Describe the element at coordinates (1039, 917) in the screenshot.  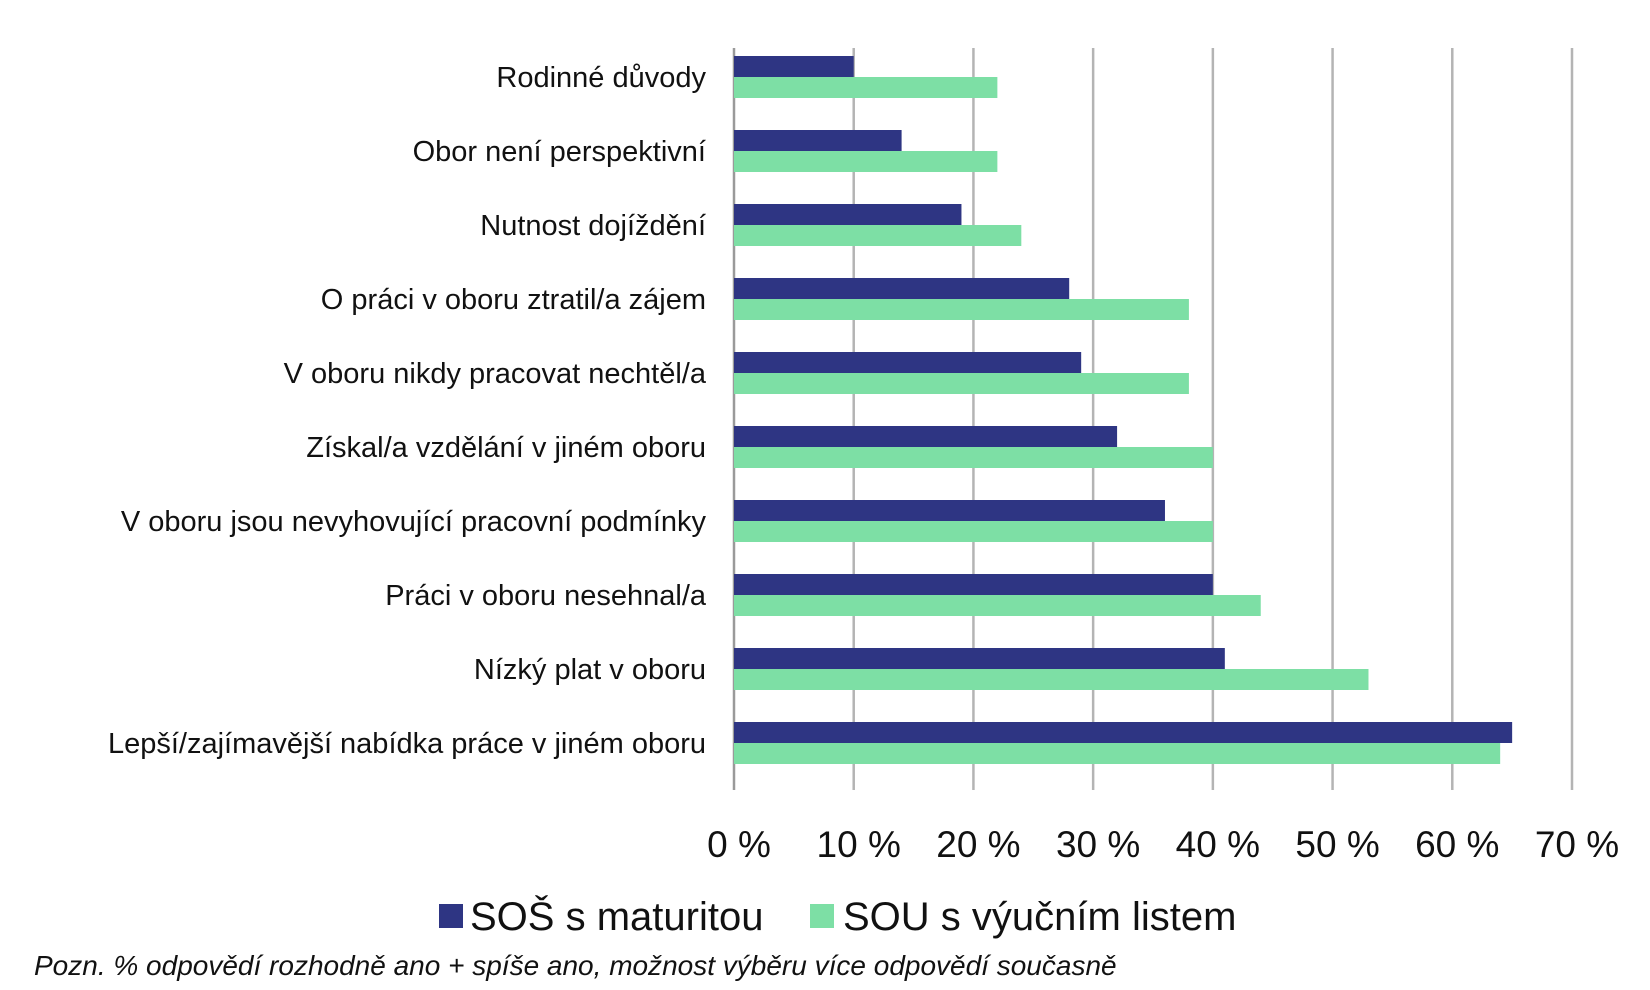
I see `legend-label: SOU s výučním listem` at that location.